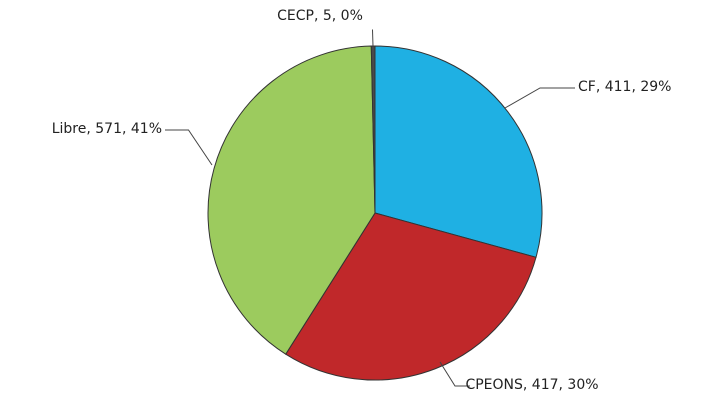  What do you see at coordinates (106, 129) in the screenshot?
I see `slice-label: Libre, 571, 41%` at bounding box center [106, 129].